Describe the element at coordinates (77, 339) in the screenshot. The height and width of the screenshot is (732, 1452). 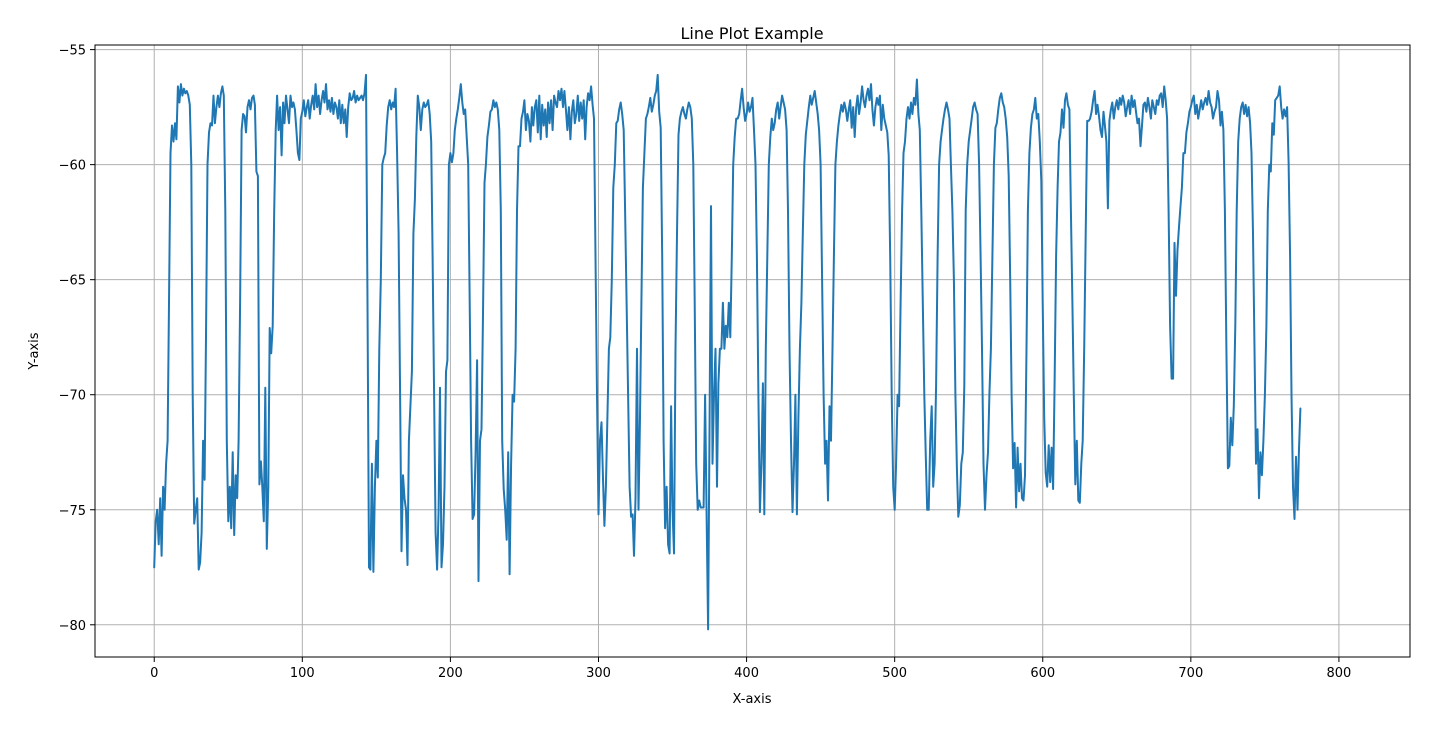
I see `y-axis-ticks: −80 −75 −70 −65 −60 −55` at that location.